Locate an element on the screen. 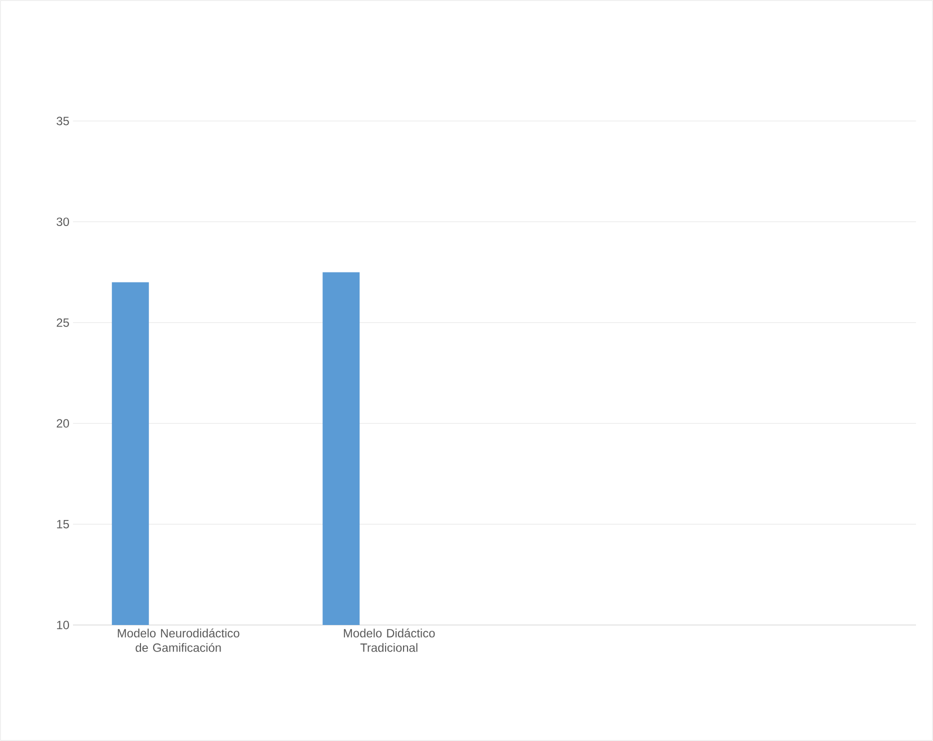 The image size is (933, 741). y-tick-label: 10 is located at coordinates (63, 625).